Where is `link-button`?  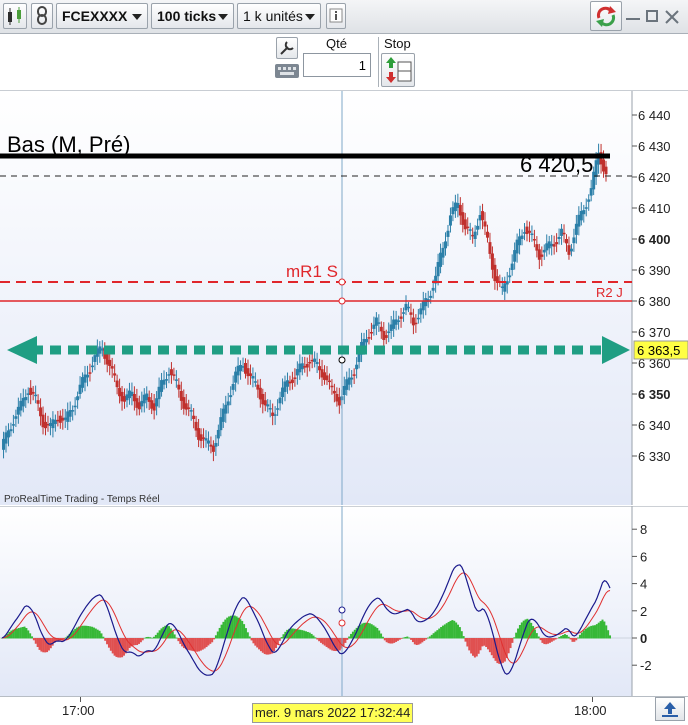 link-button is located at coordinates (42, 16).